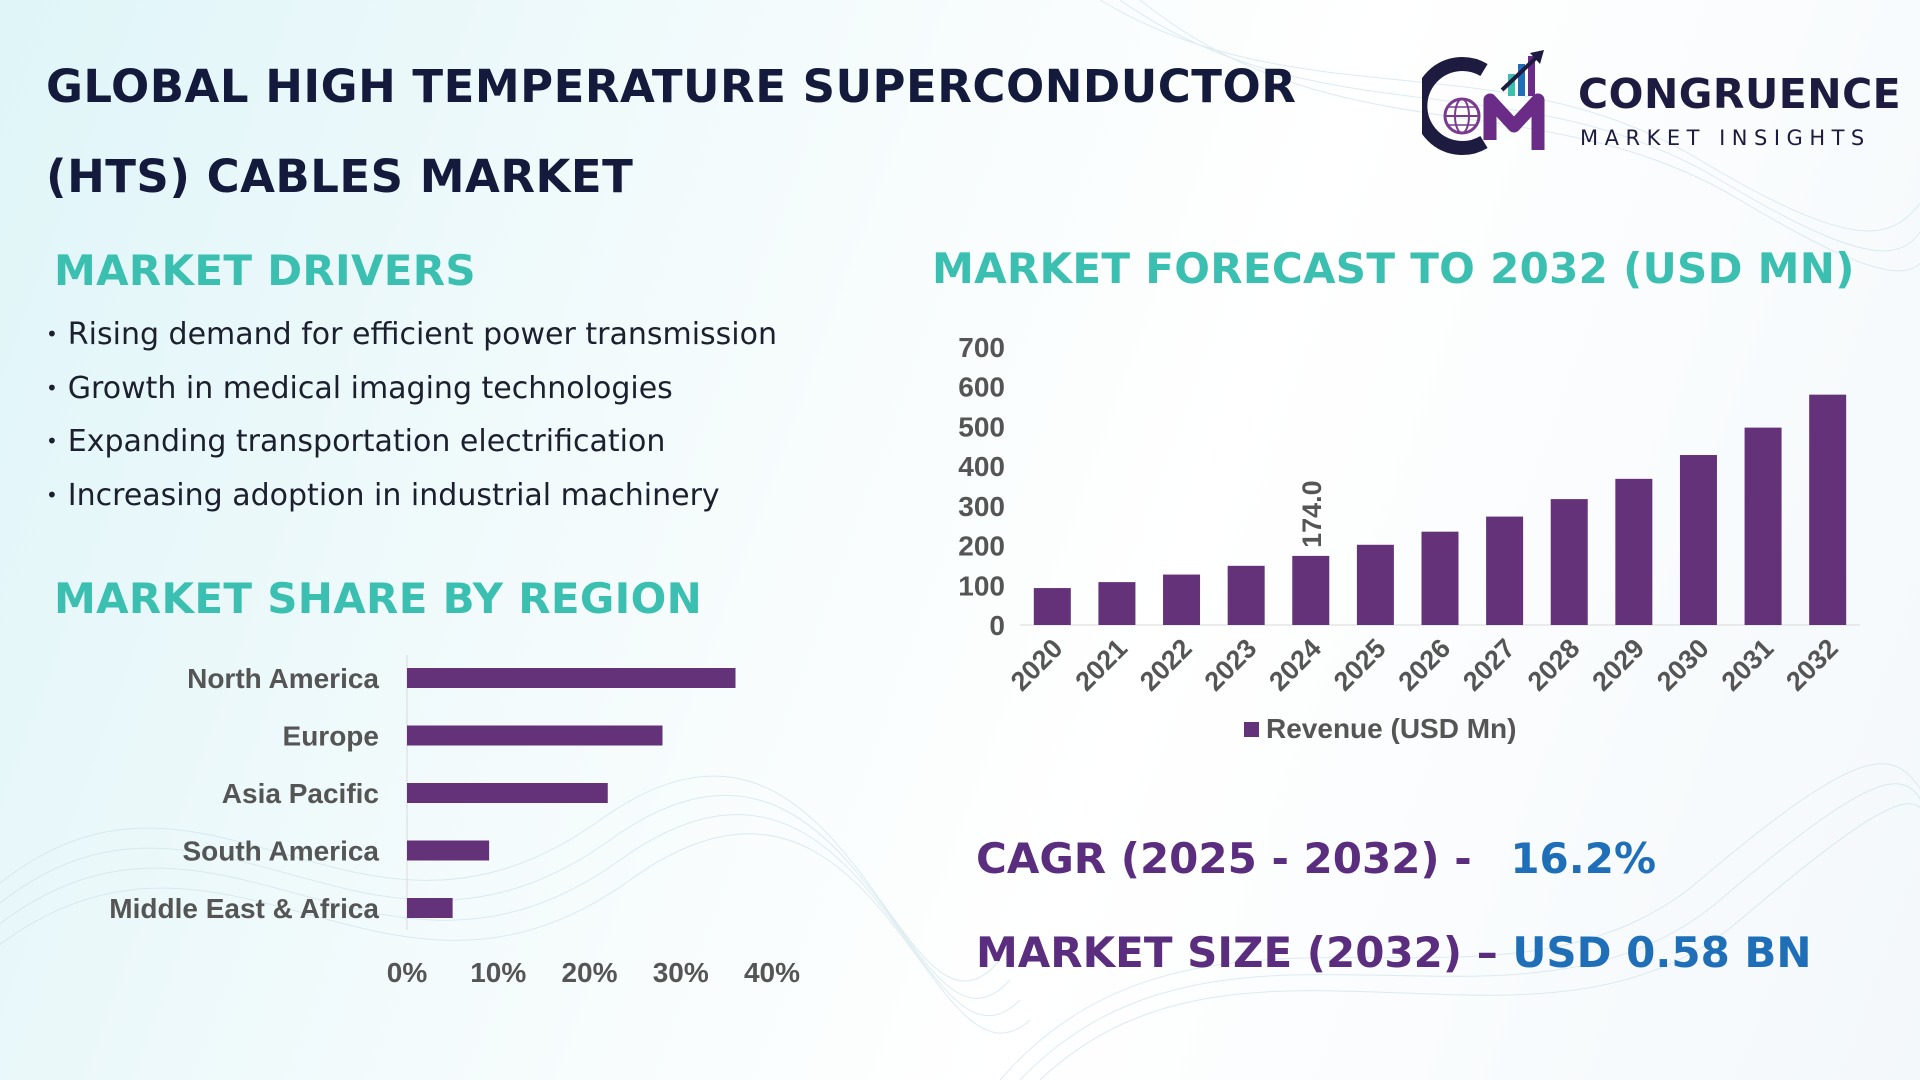 The image size is (1920, 1080). I want to click on forecast-y-tick-label: 600, so click(981, 387).